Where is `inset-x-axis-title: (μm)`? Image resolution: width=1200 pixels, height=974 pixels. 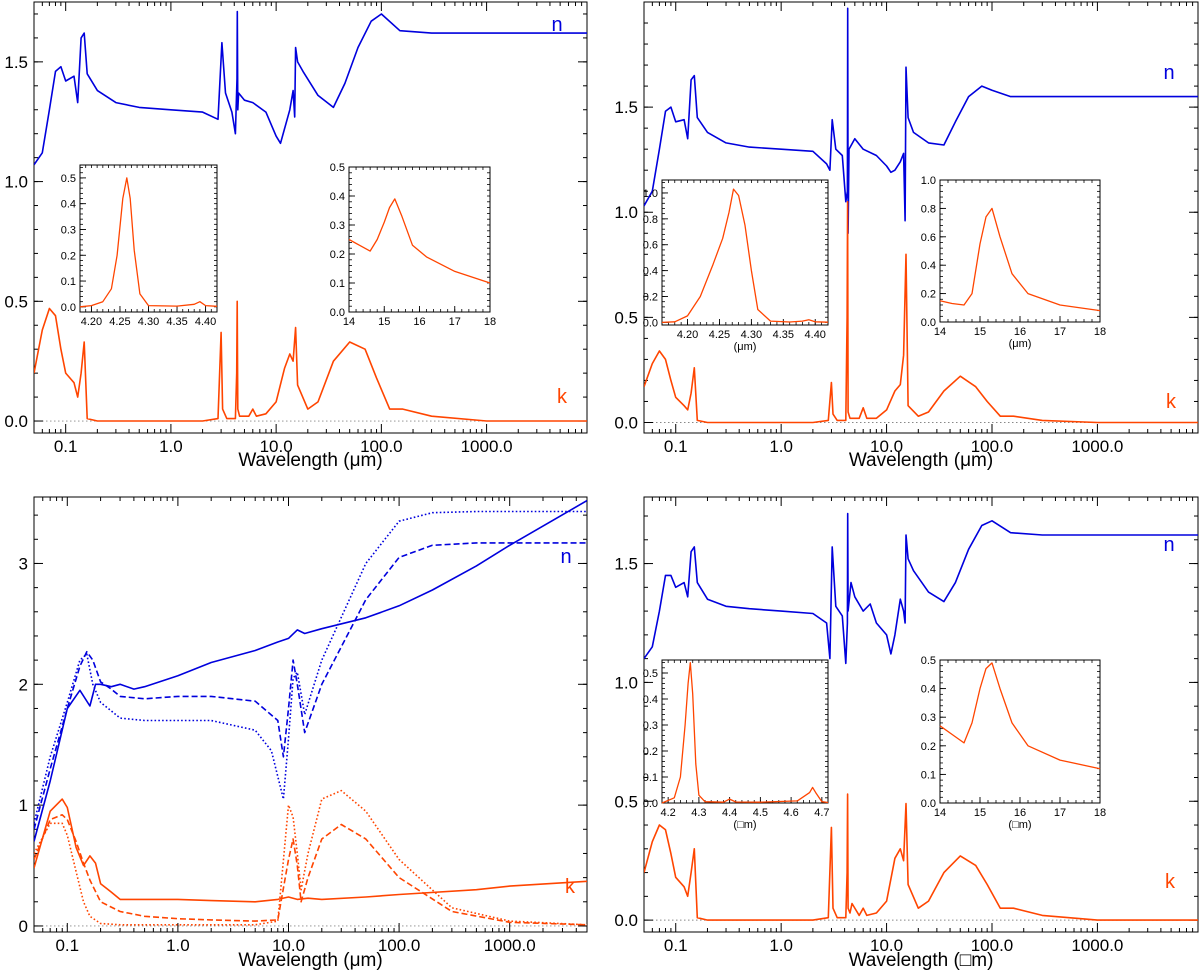 inset-x-axis-title: (μm) is located at coordinates (1020, 344).